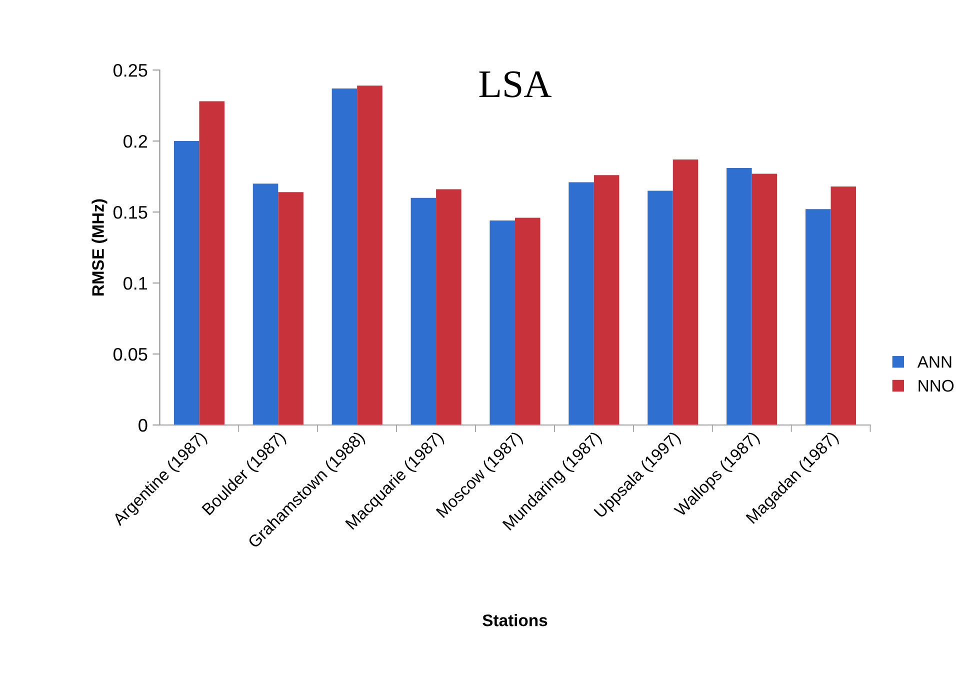 The image size is (980, 680). I want to click on y-axis-title: RMSE (MHz), so click(100, 247).